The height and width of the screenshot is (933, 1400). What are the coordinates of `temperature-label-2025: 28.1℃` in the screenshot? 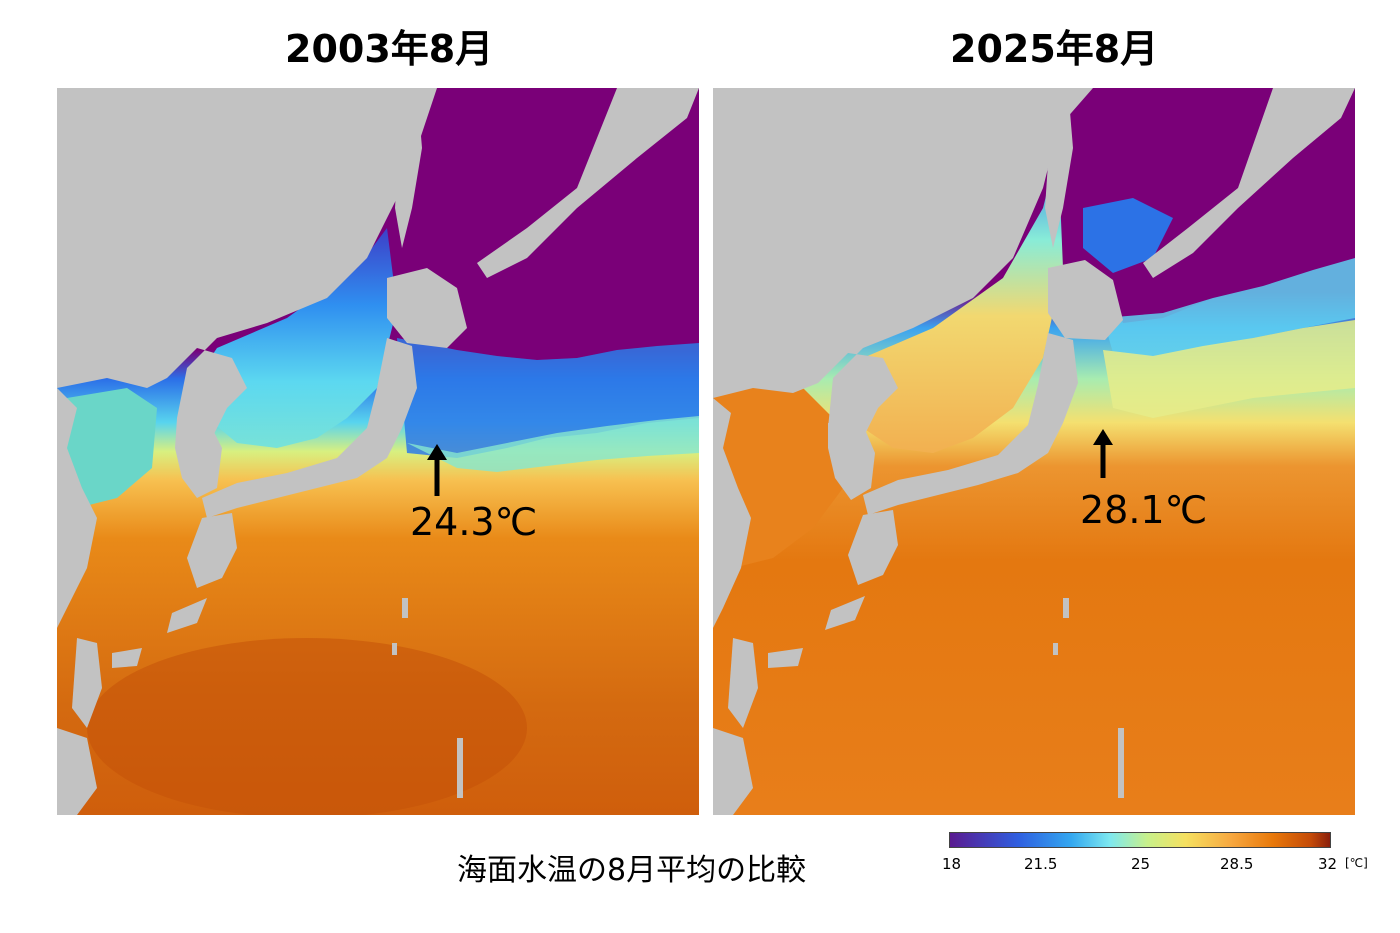 It's located at (1144, 510).